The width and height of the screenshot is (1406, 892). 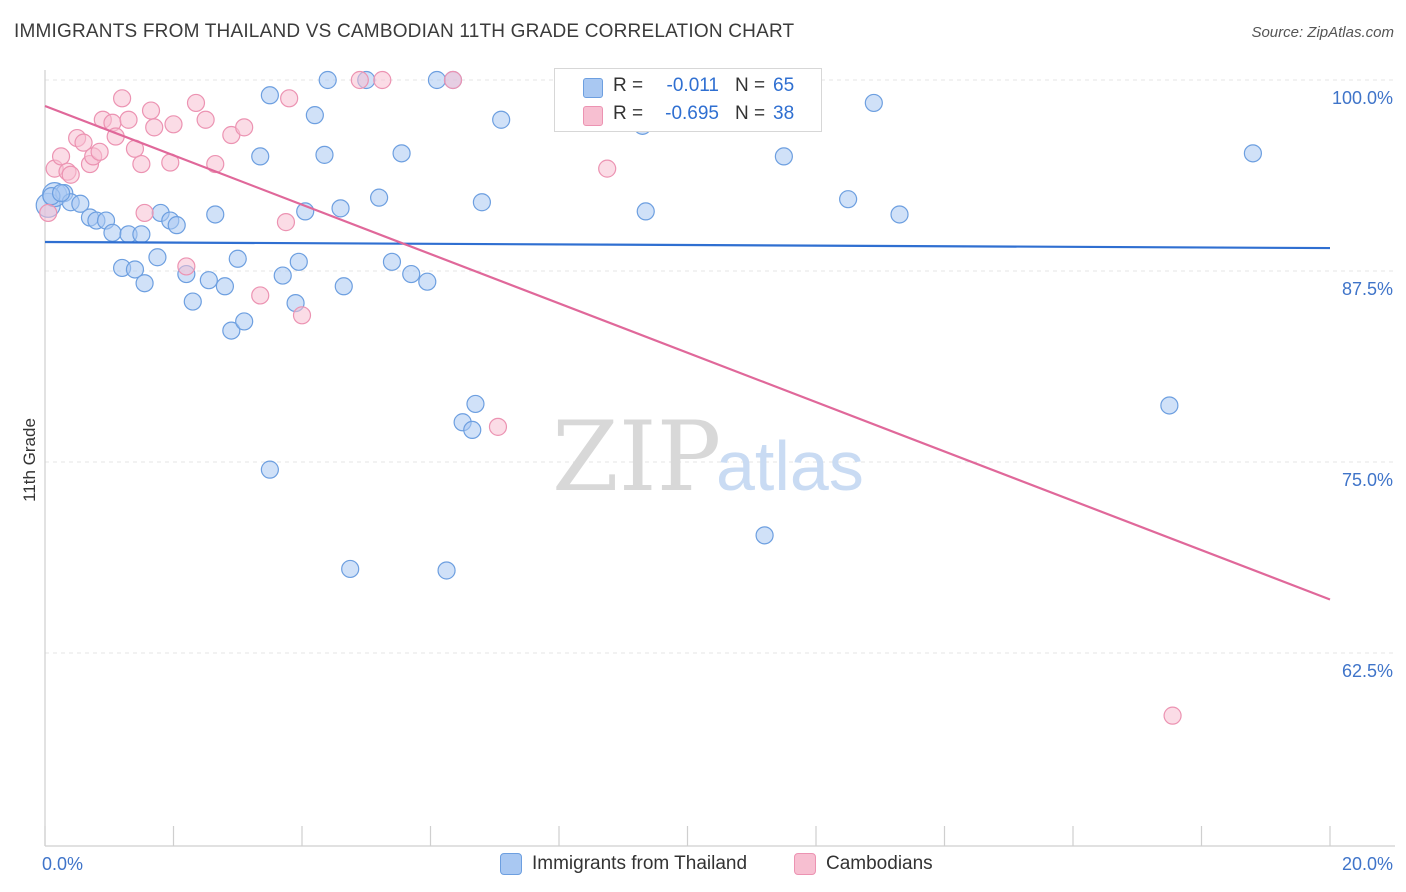 I want to click on watermark-zip: ZIP, so click(x=636, y=457).